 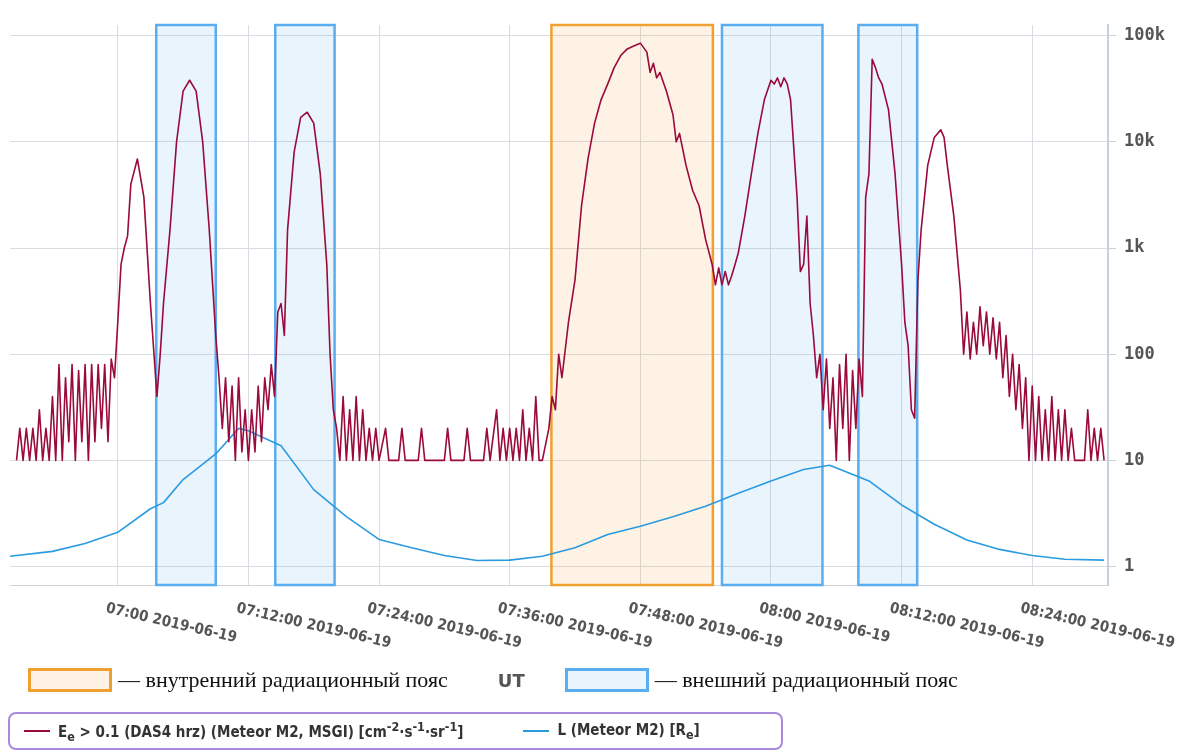 What do you see at coordinates (261, 731) in the screenshot?
I see `text: E$_{e}$ > 0.1 (DAS4 hrz) (Meteor M2, MSGI) [cm$^{-2}$·s$^{-1}$·sr$^{-1}$]` at bounding box center [261, 731].